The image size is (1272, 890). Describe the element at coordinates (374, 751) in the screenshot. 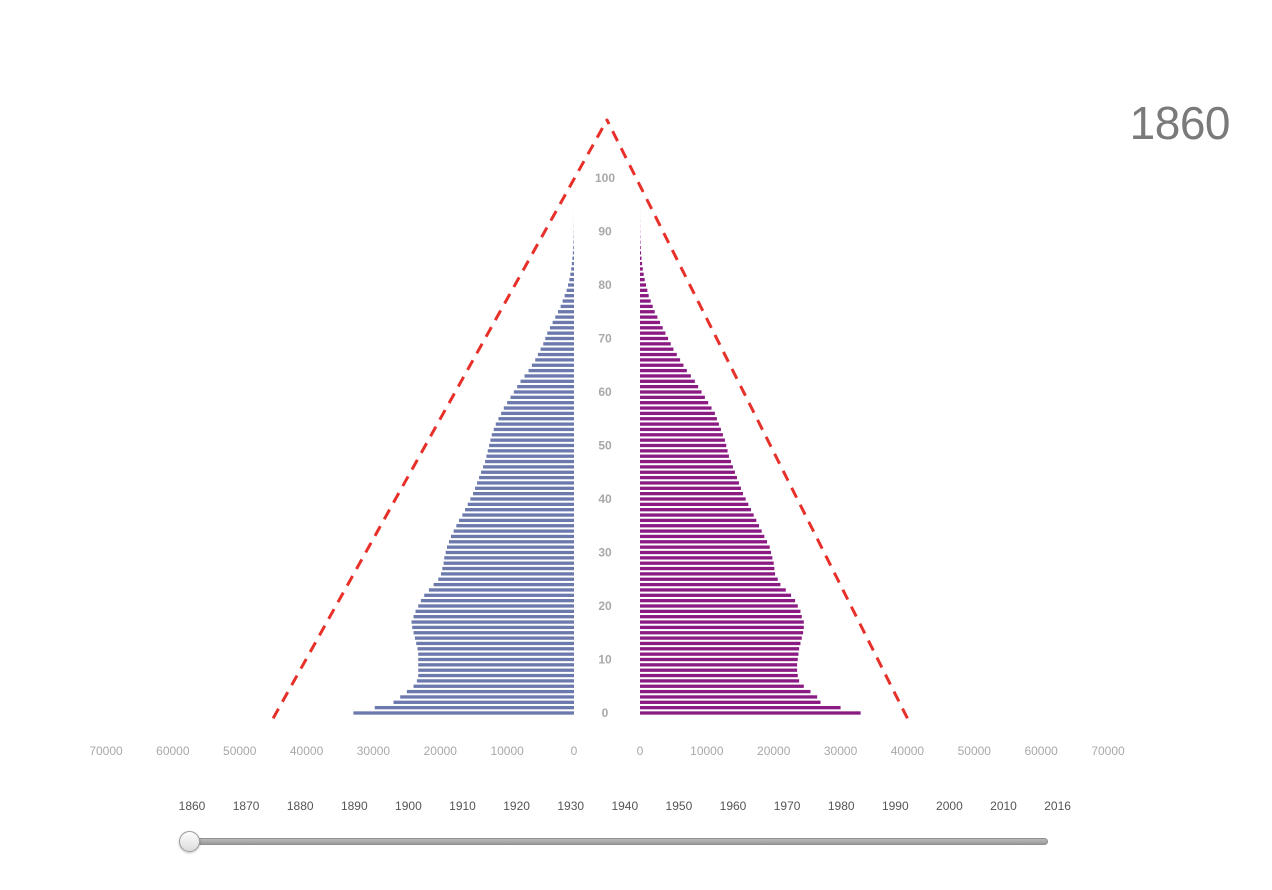

I see `male-x-tick-label: 30000` at that location.